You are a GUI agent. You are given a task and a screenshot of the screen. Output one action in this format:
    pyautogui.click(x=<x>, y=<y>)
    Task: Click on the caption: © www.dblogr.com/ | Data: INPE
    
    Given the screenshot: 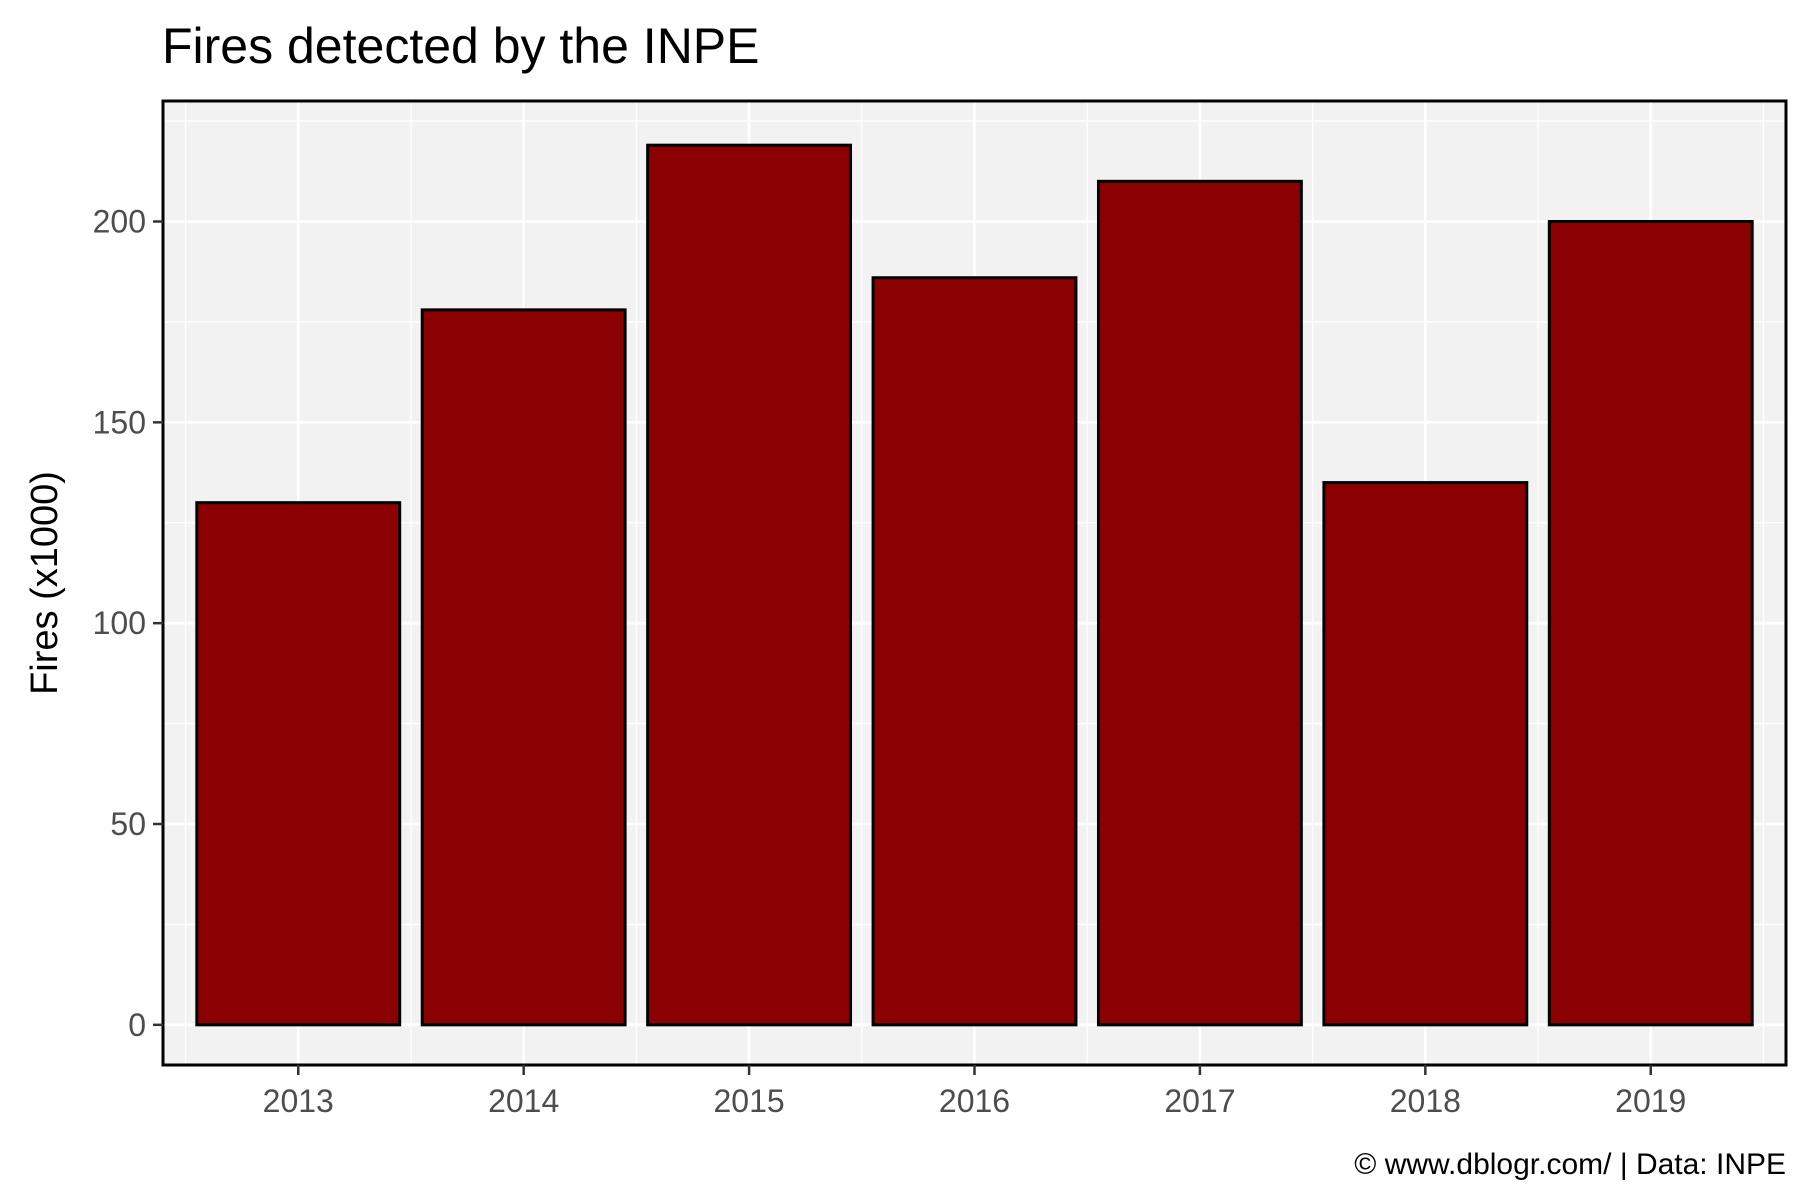 What is the action you would take?
    pyautogui.click(x=1570, y=1164)
    